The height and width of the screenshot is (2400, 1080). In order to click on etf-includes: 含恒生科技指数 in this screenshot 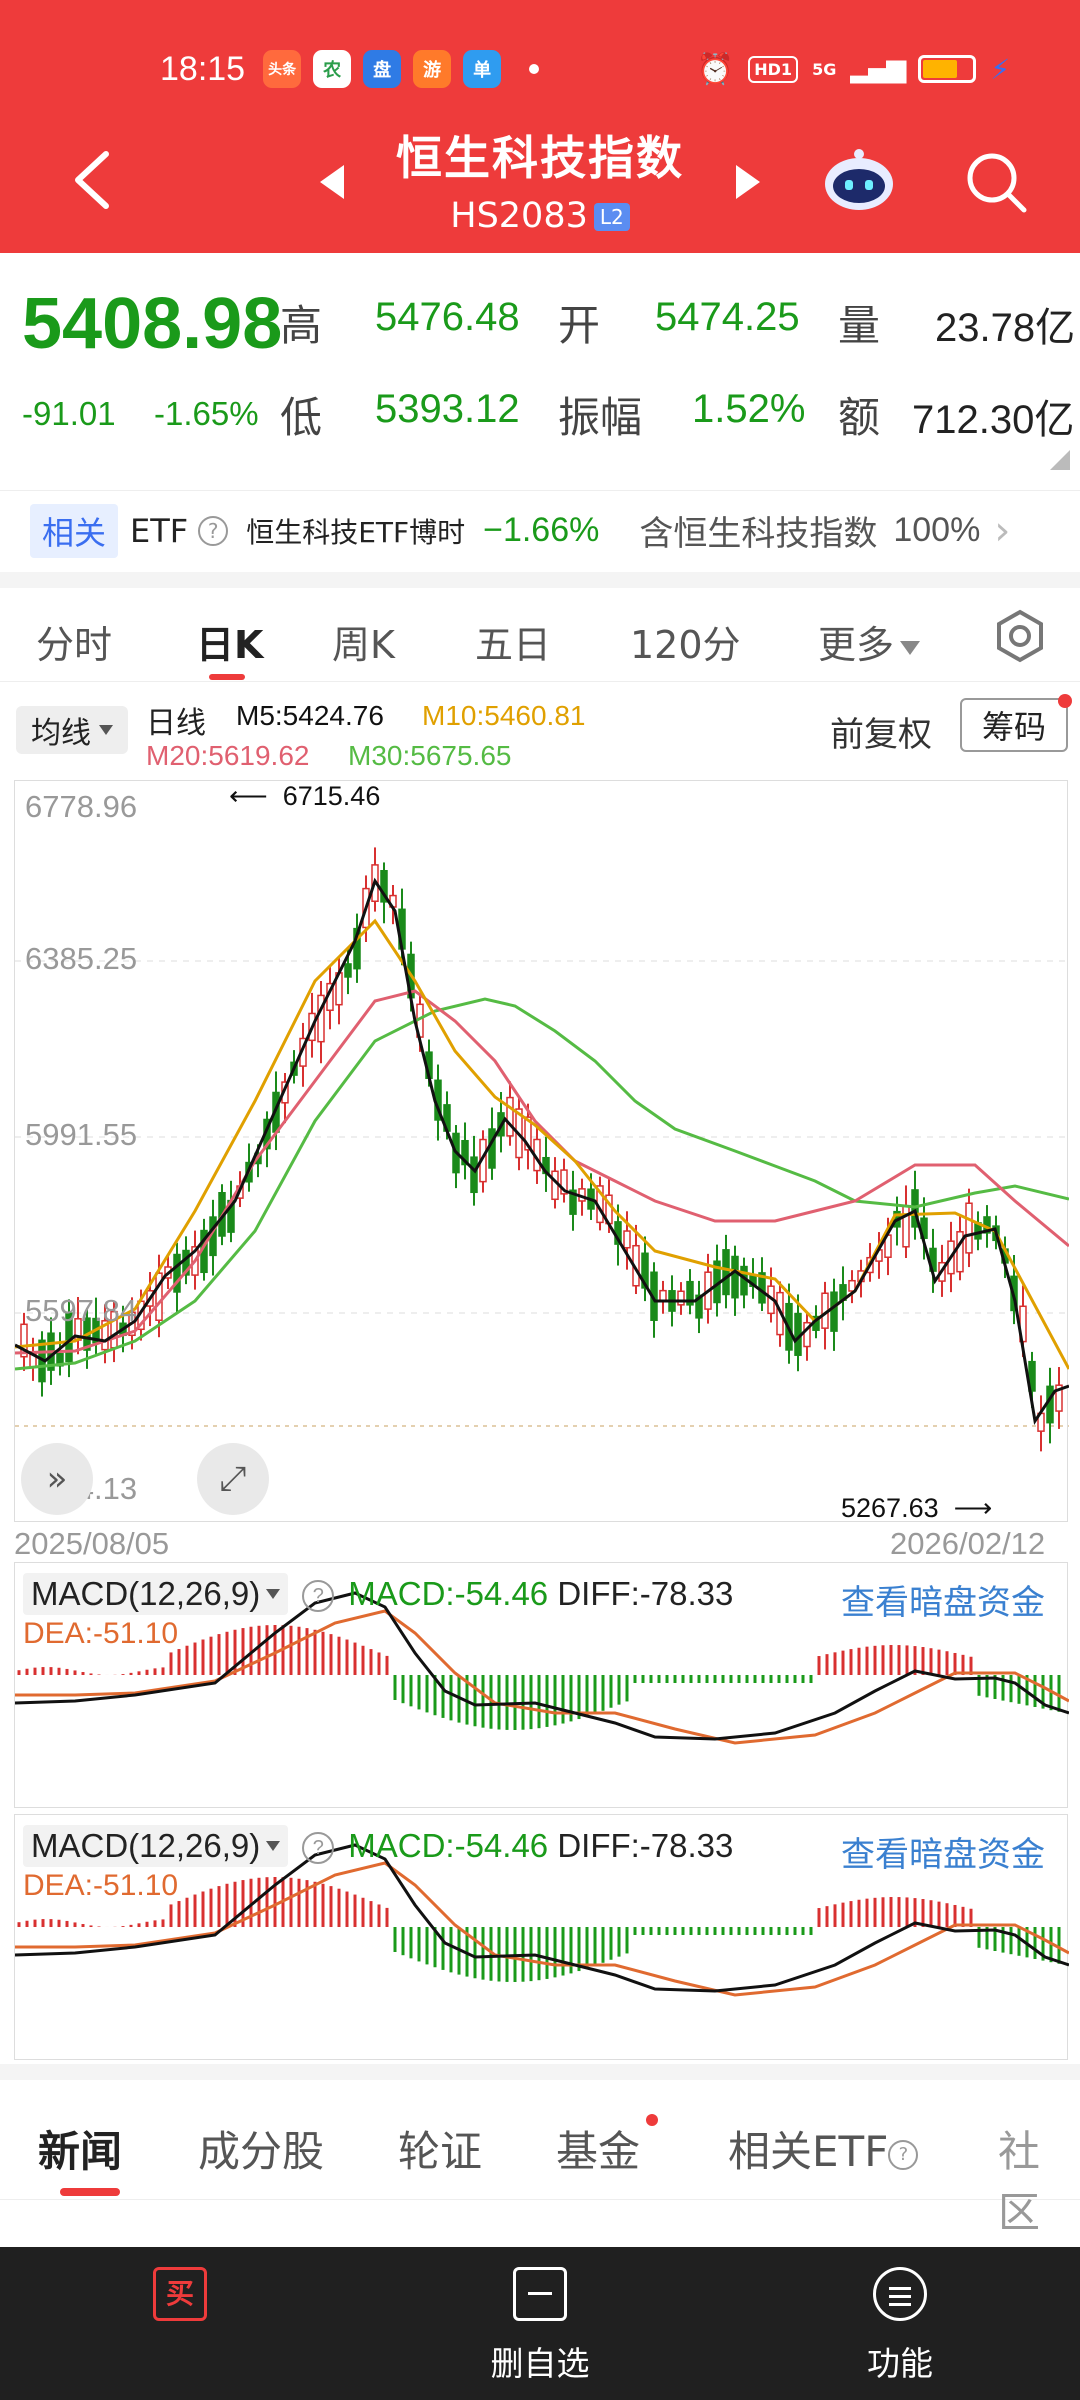, I will do `click(758, 534)`.